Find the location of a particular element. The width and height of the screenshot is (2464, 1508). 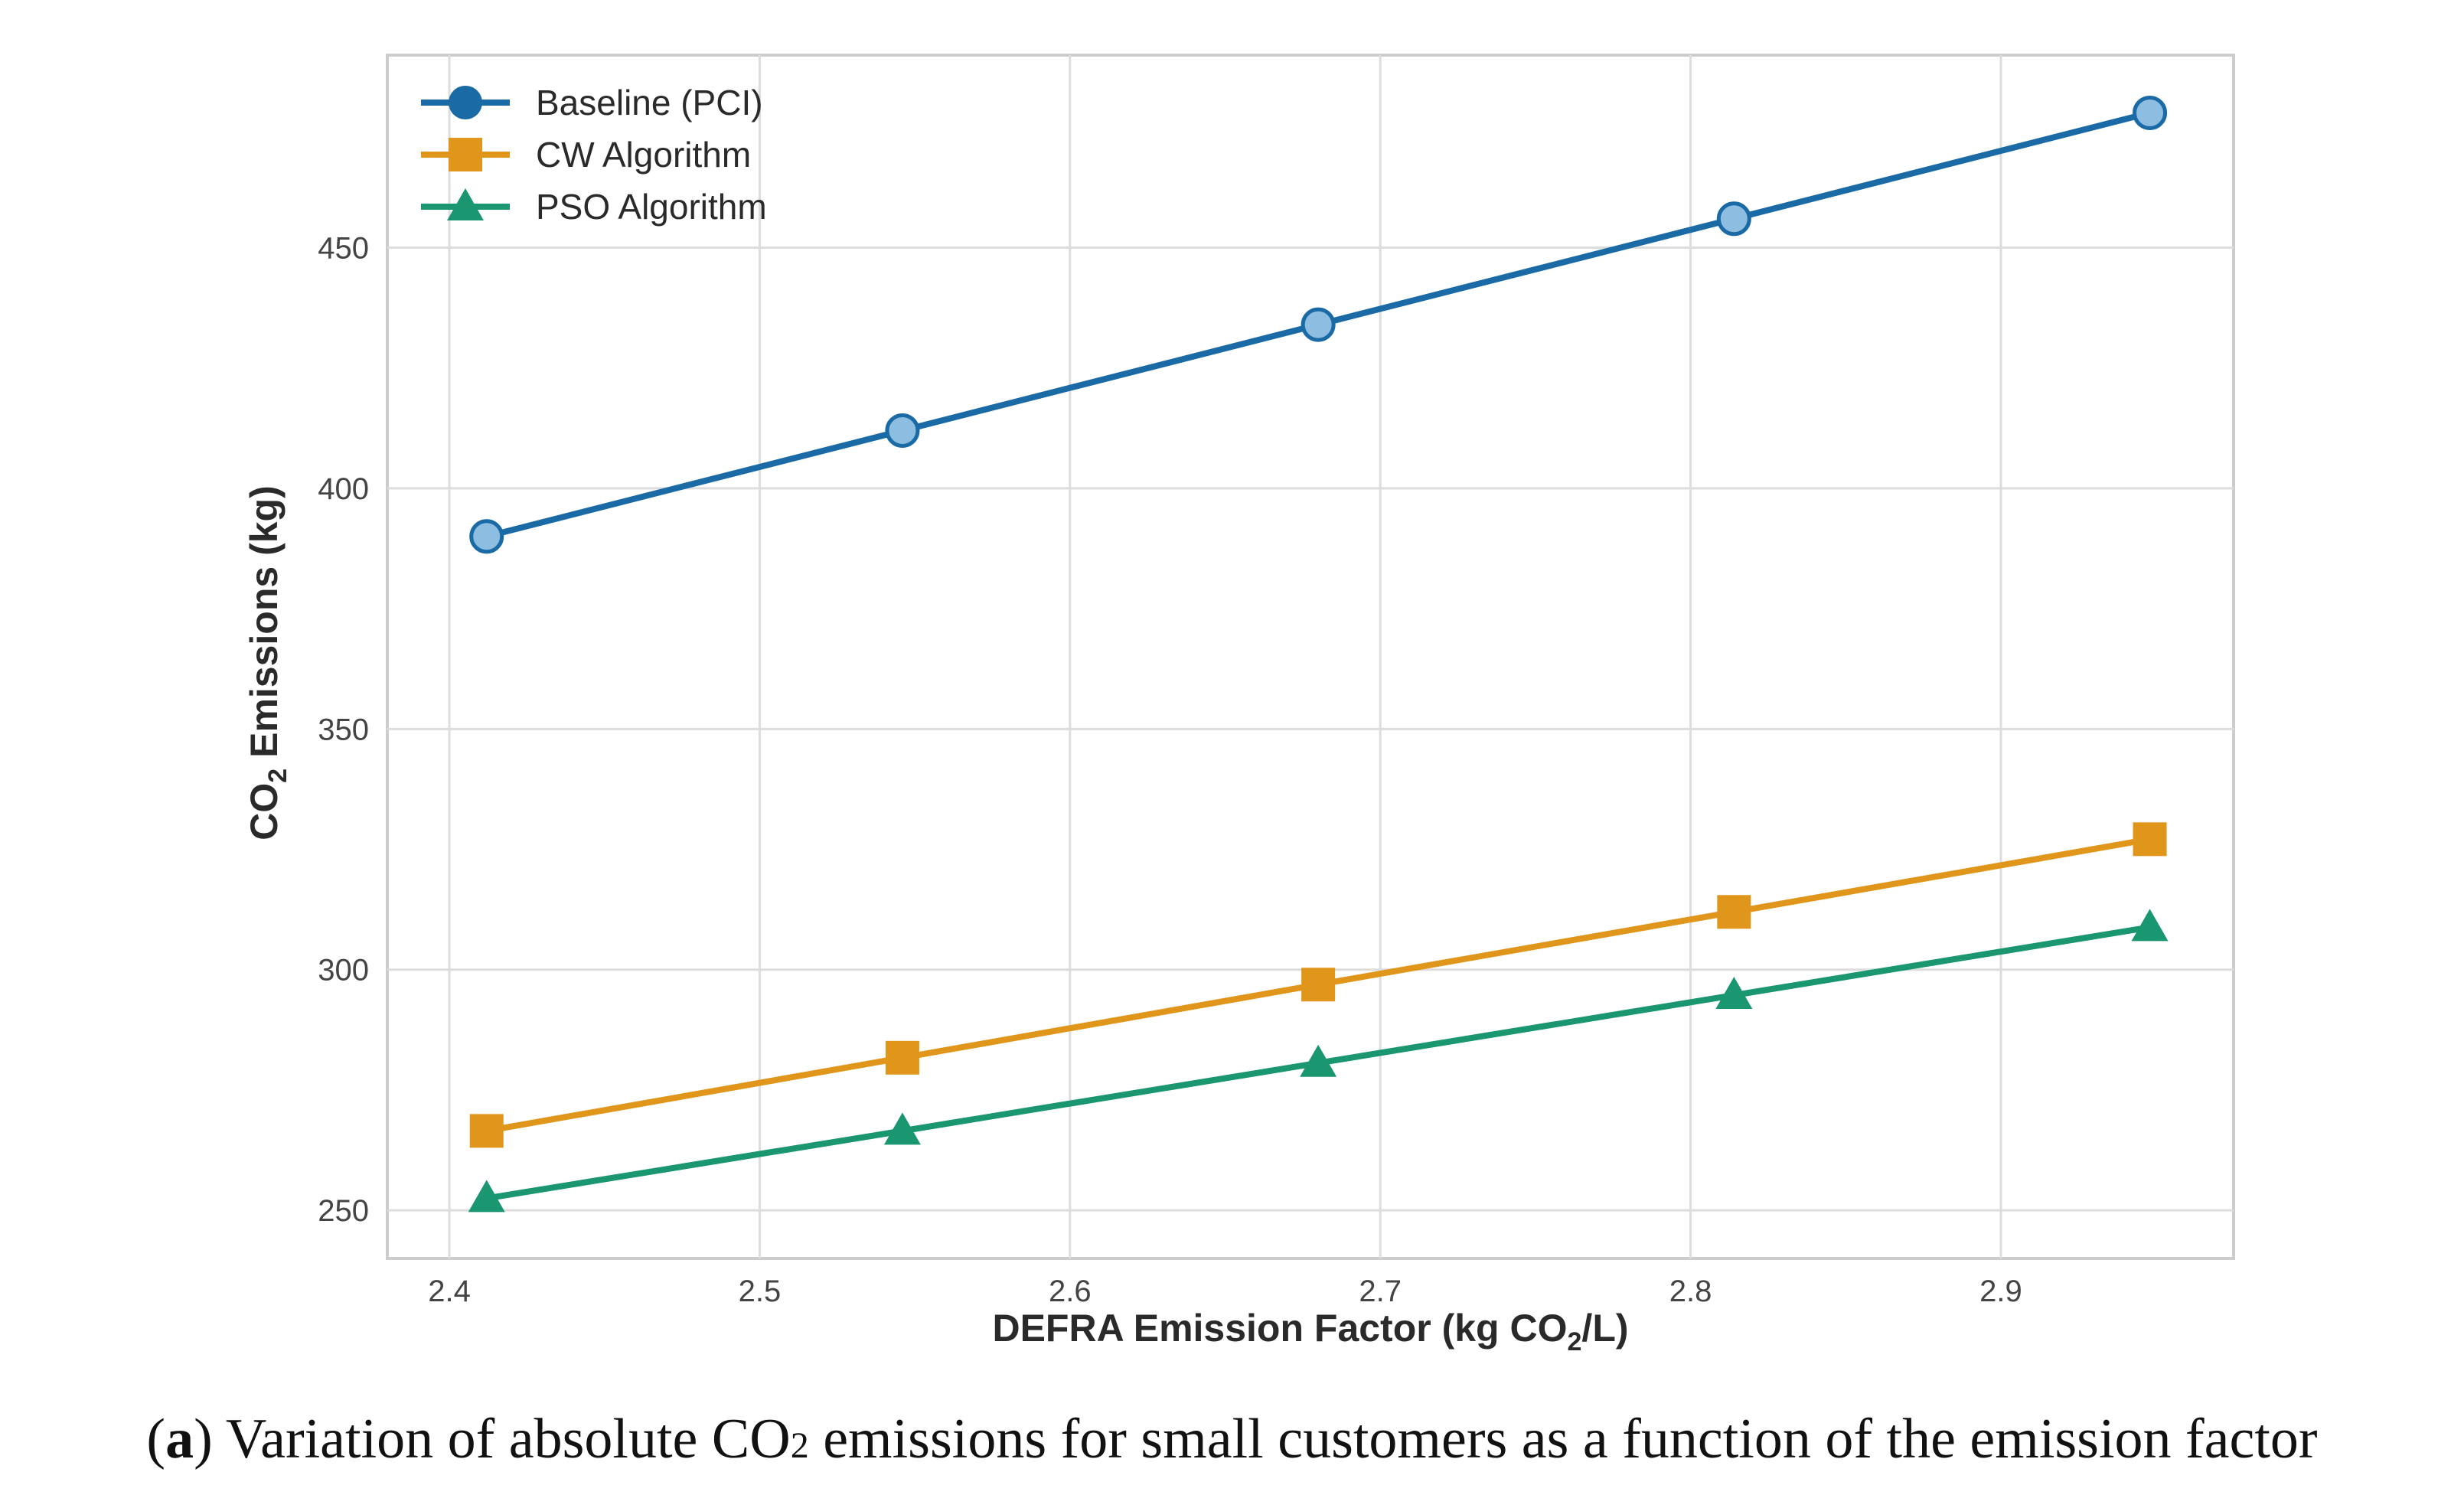

y-axis-label: CO2 Emissions (kg) is located at coordinates (267, 662).